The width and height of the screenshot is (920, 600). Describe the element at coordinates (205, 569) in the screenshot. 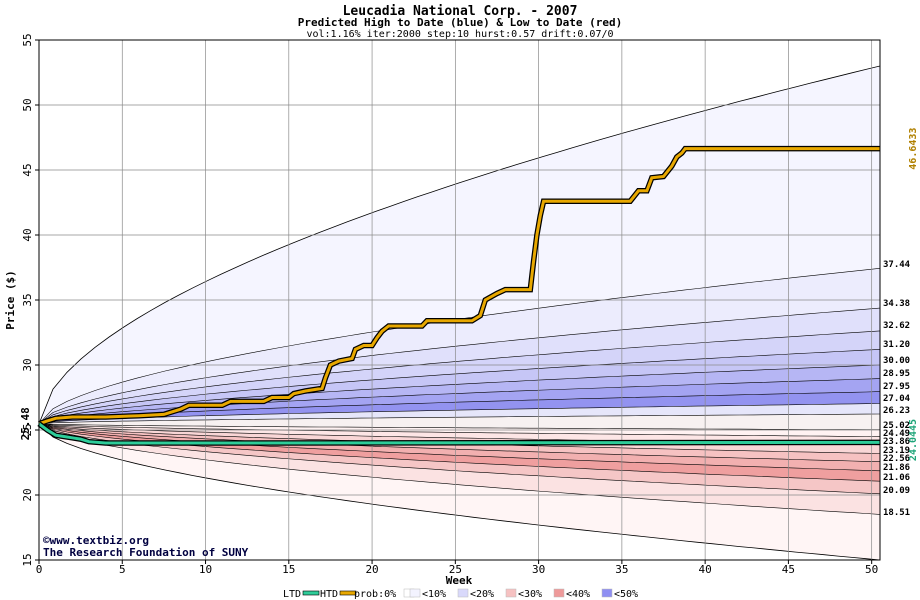

I see `x-tick-label: 10` at that location.